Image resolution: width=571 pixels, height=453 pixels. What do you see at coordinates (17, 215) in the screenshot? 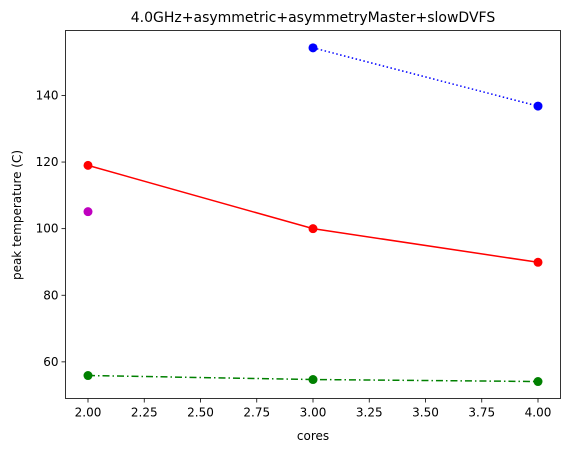
I see `y-axis-label: peak temperature (C)` at bounding box center [17, 215].